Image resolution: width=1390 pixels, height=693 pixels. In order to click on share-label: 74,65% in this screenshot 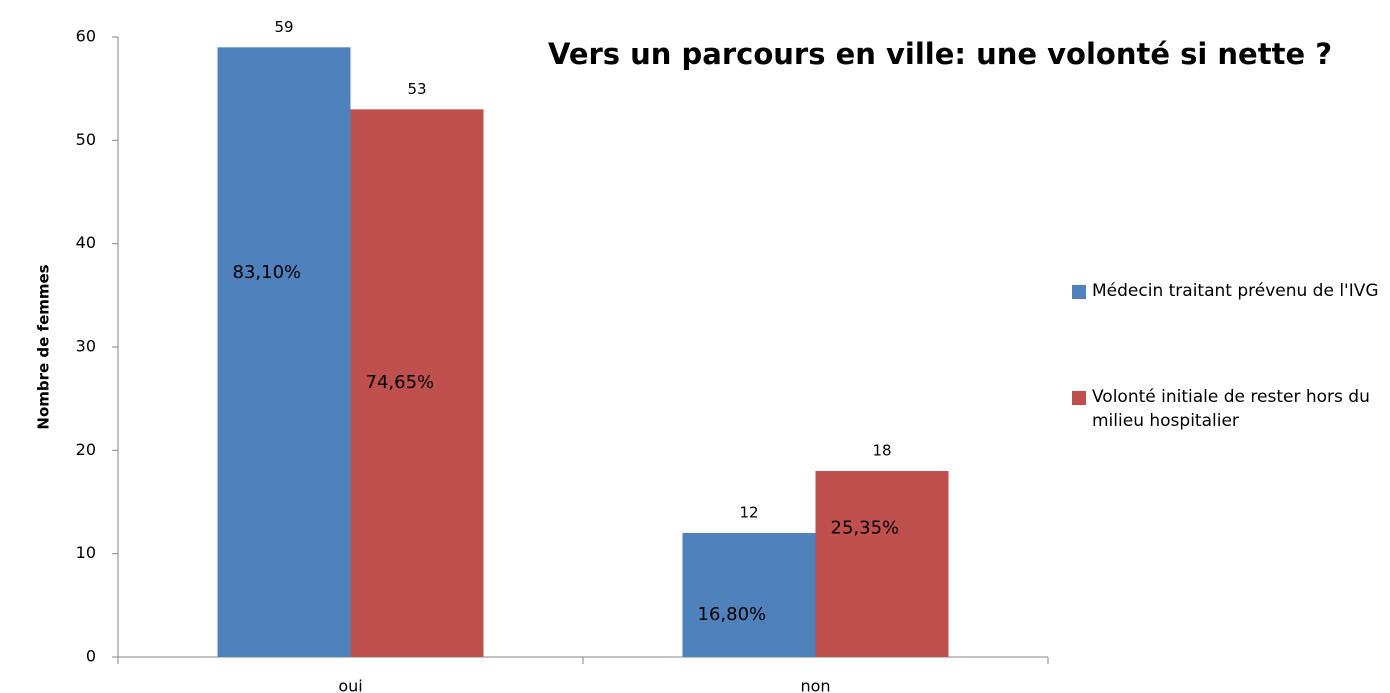, I will do `click(400, 382)`.